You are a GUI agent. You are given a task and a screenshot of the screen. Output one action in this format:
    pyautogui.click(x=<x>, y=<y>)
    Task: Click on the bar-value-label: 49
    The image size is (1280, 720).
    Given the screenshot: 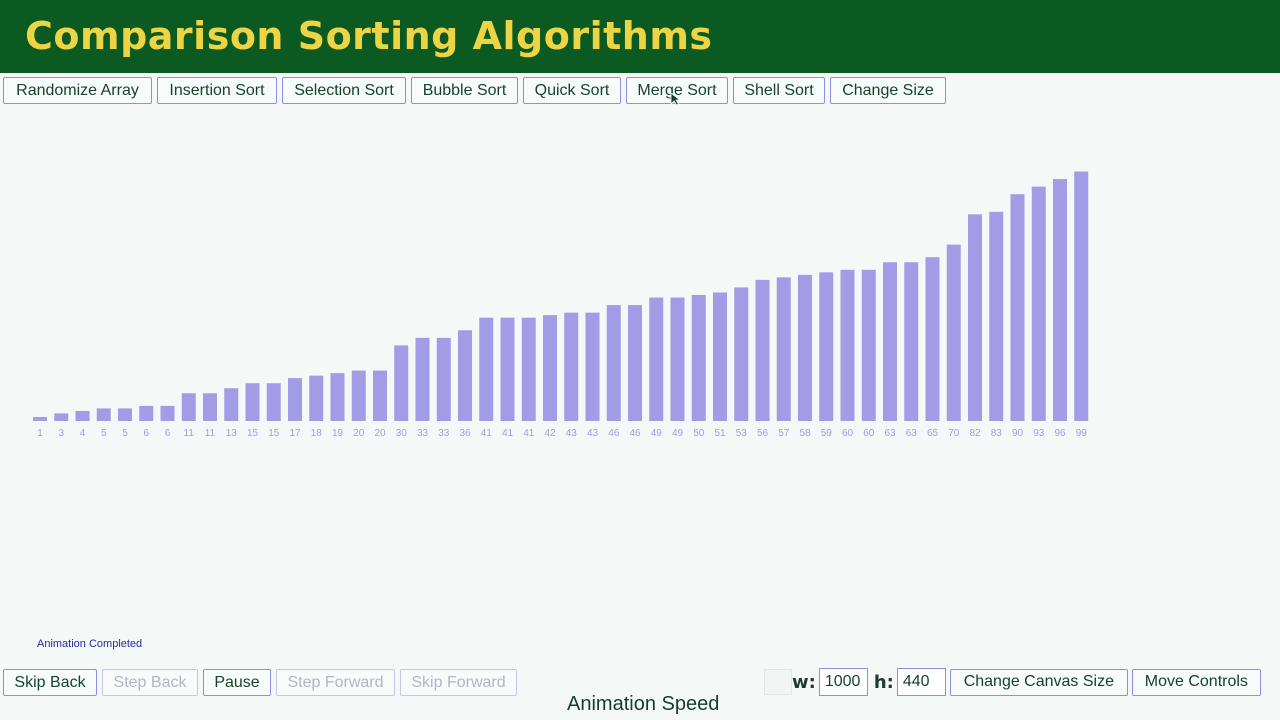 What is the action you would take?
    pyautogui.click(x=678, y=433)
    